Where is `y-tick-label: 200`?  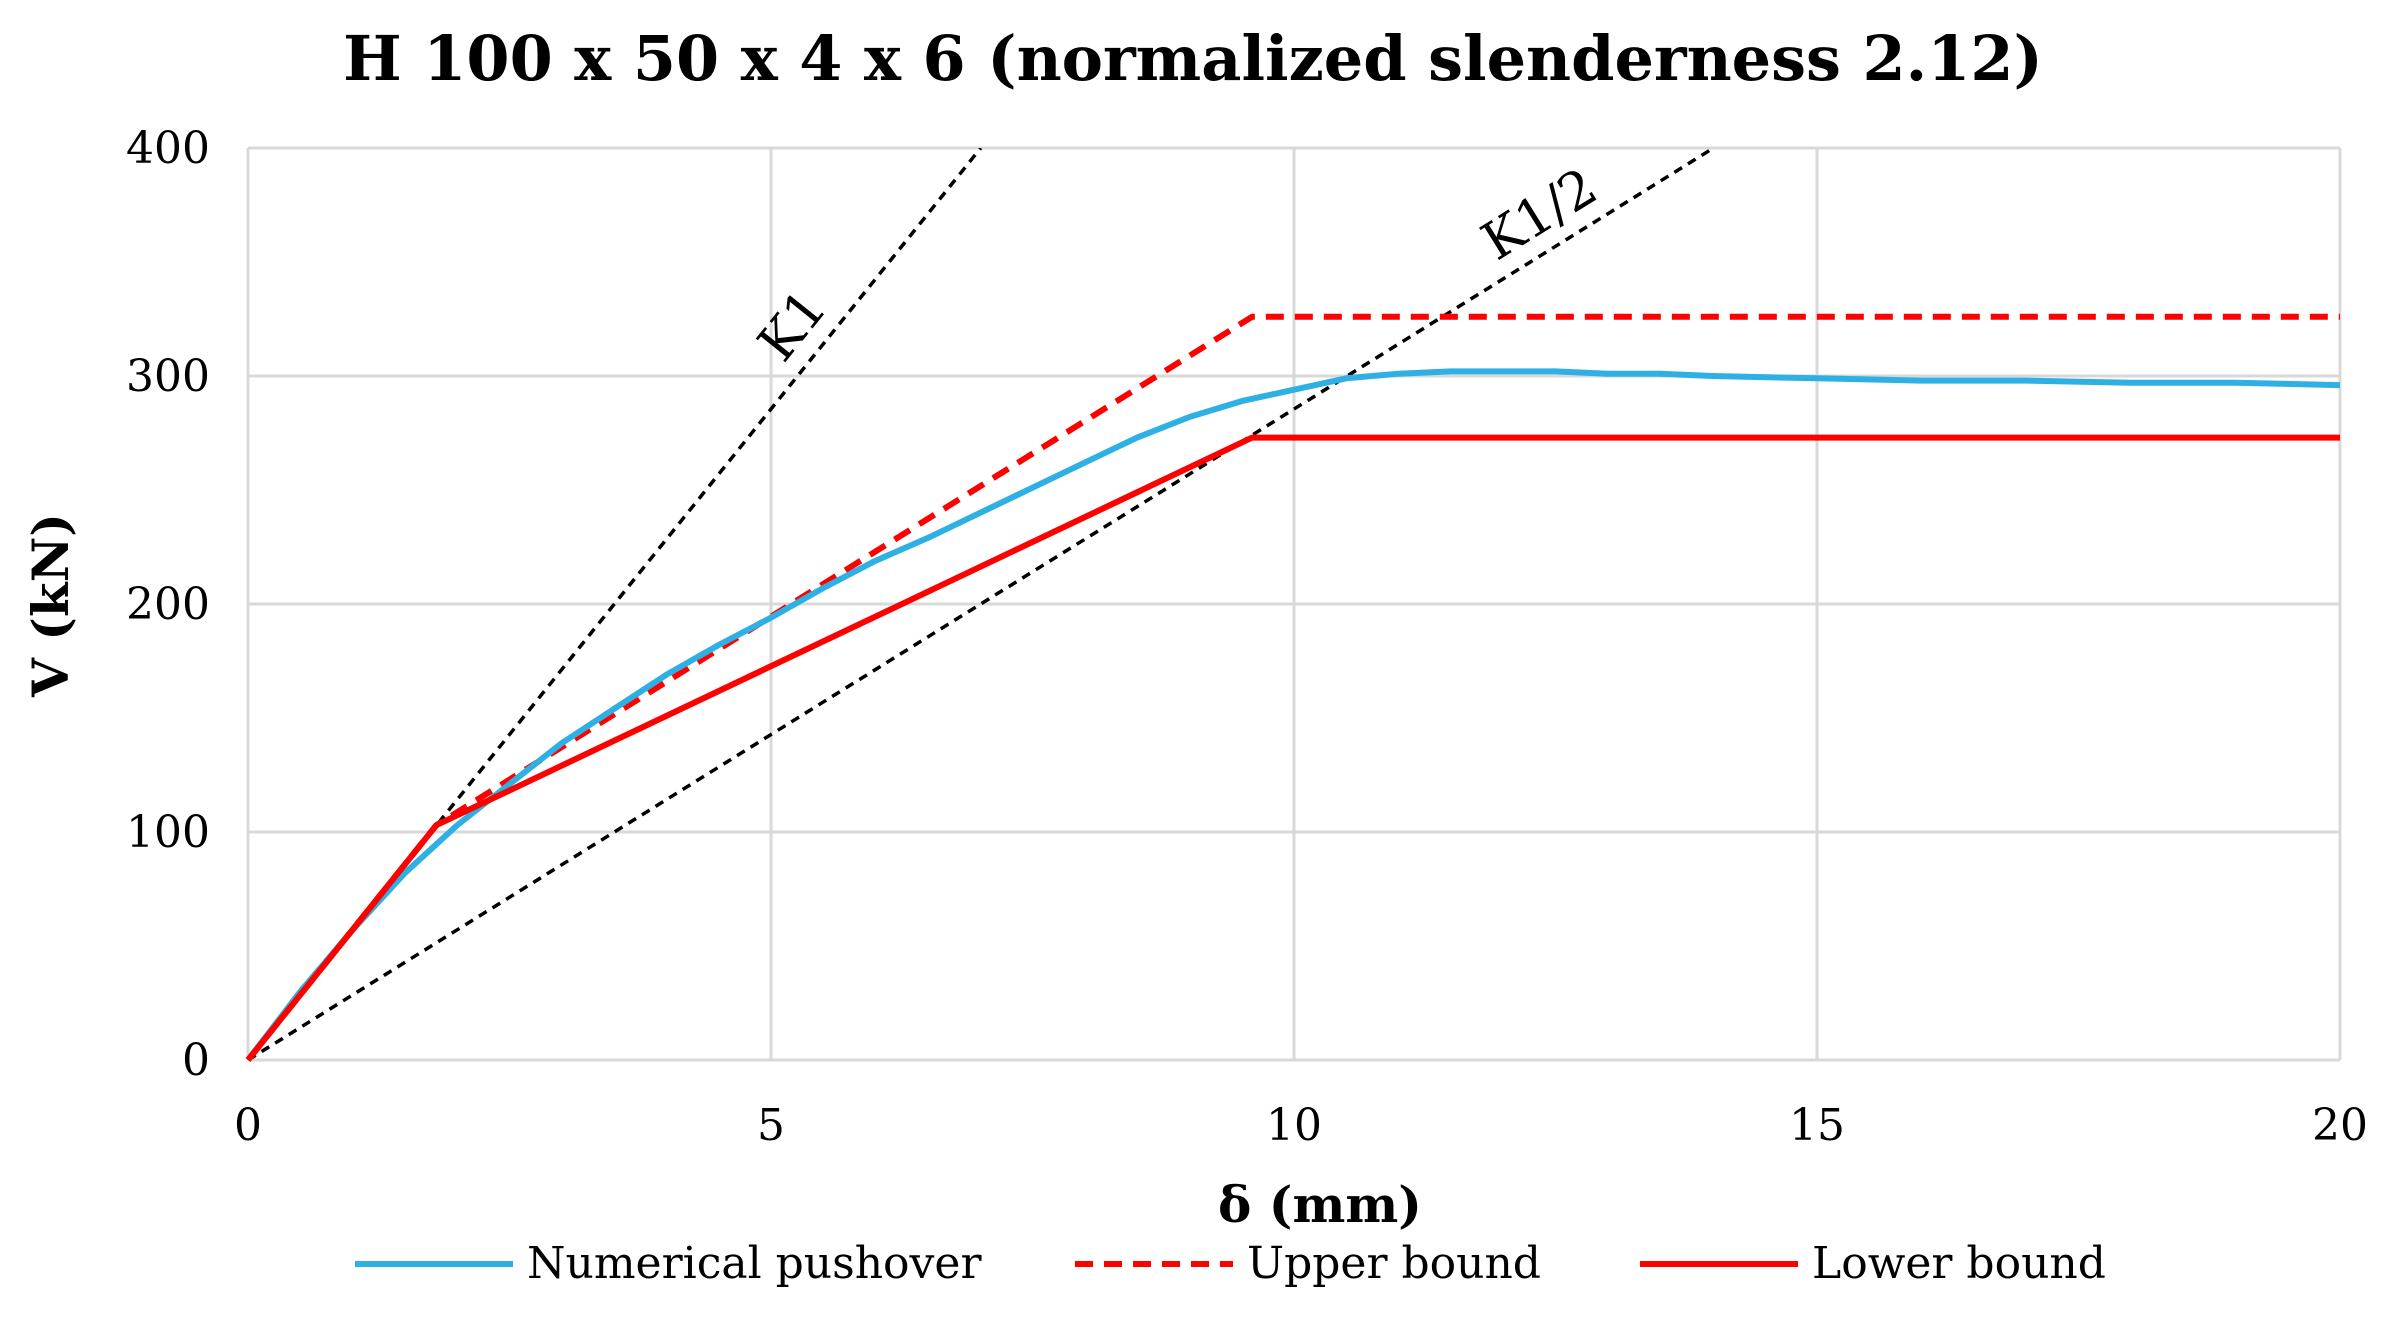
y-tick-label: 200 is located at coordinates (168, 604).